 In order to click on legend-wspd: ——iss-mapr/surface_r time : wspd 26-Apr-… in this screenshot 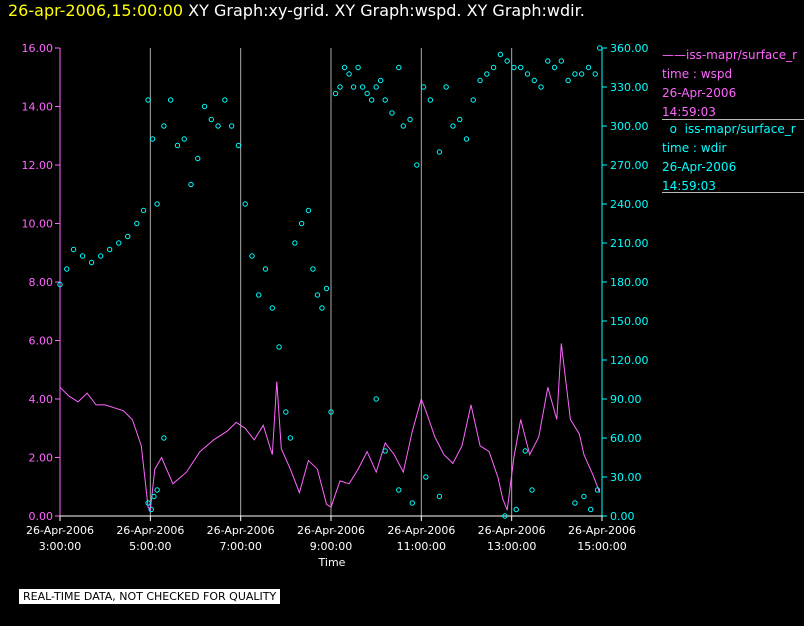, I will do `click(733, 84)`.